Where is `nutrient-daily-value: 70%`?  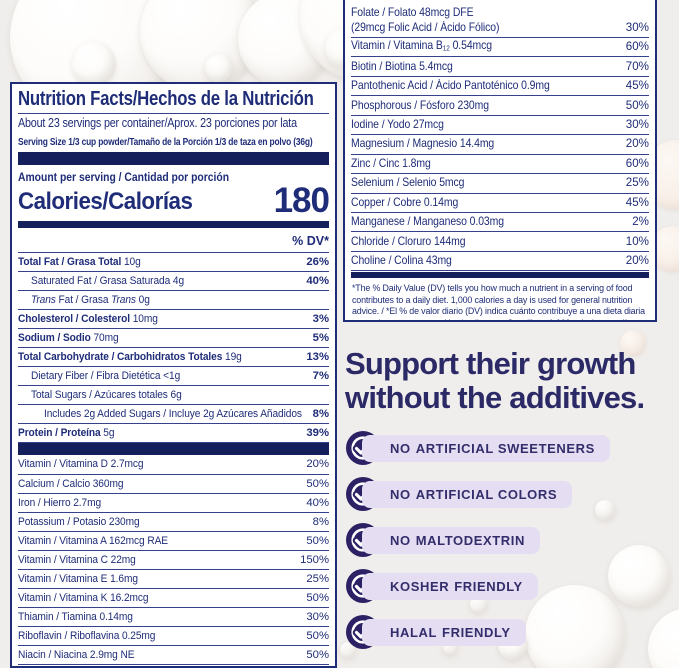 nutrient-daily-value: 70% is located at coordinates (637, 66).